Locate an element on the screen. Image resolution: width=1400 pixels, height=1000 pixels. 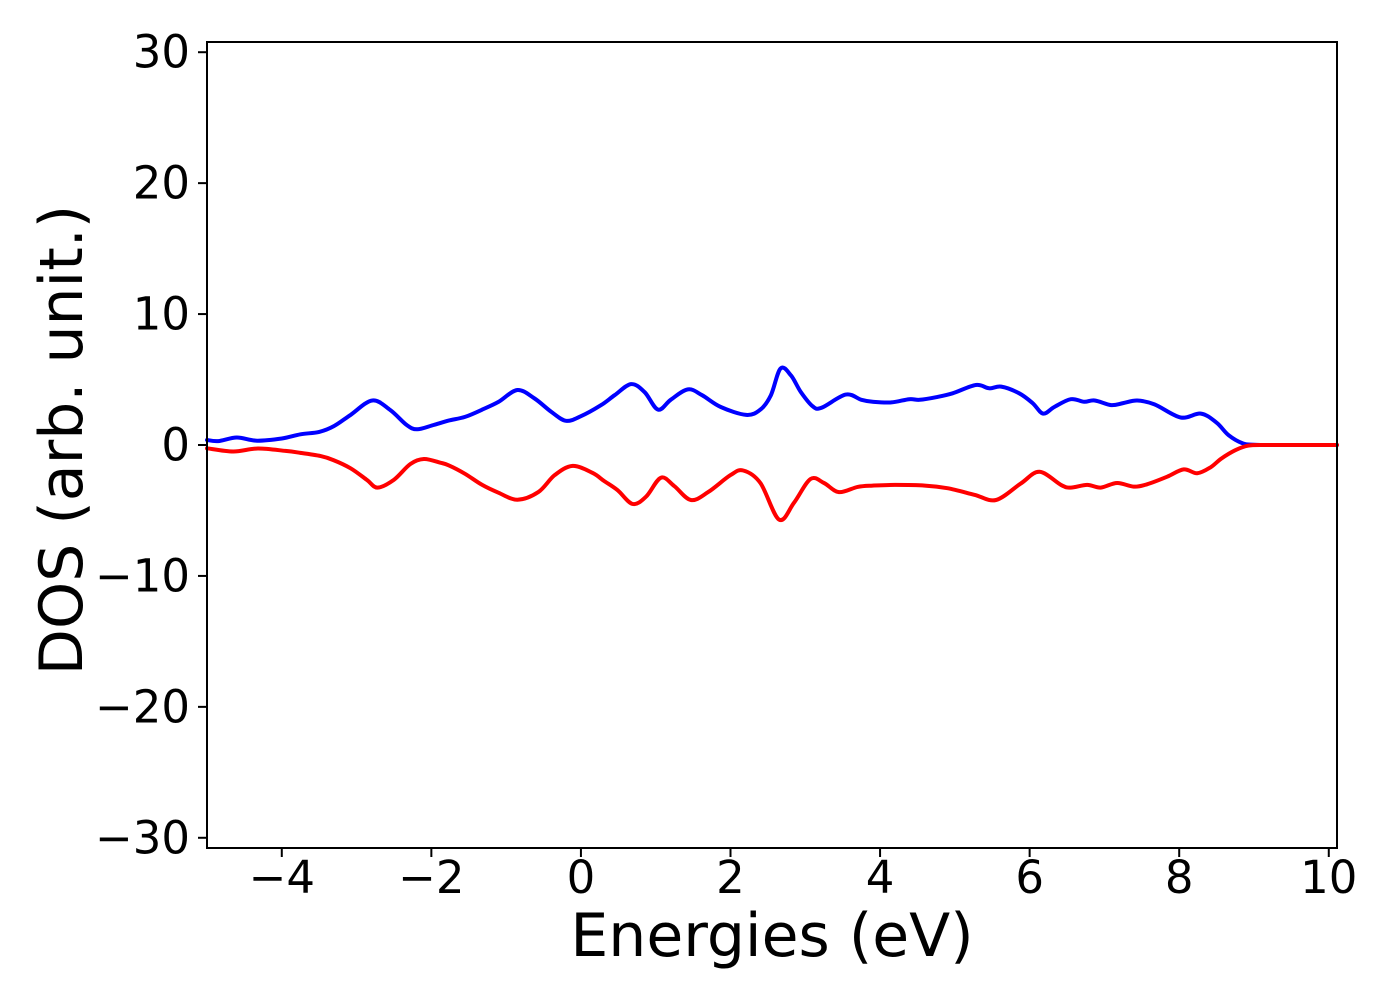
x-tick-label: 8 is located at coordinates (1179, 877).